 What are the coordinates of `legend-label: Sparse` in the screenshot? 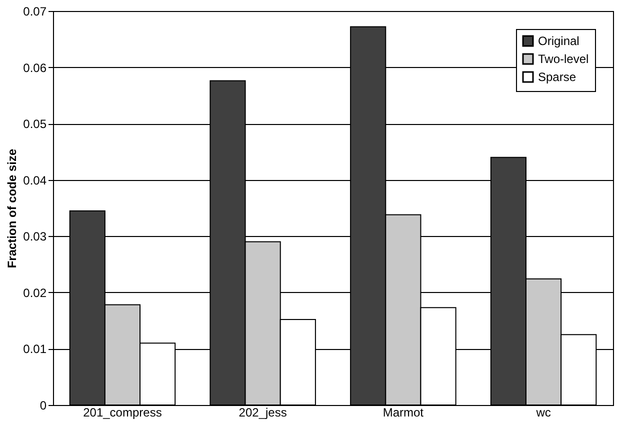 It's located at (557, 77).